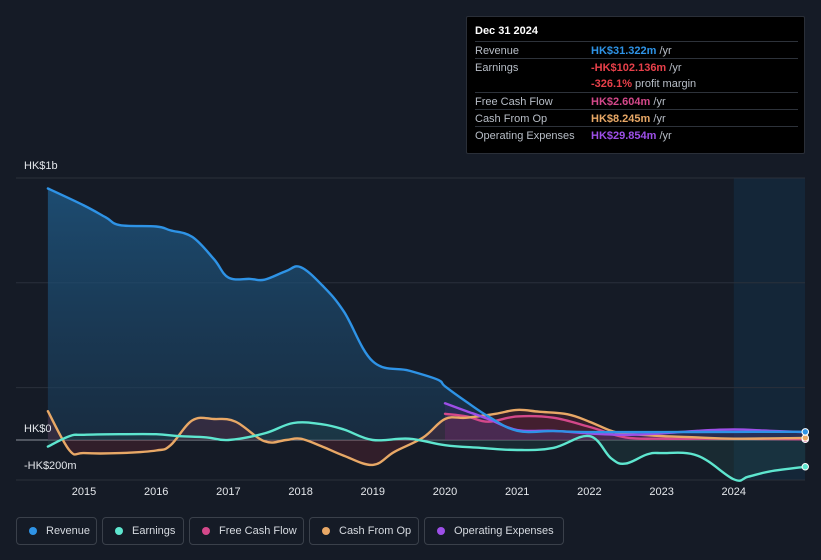  What do you see at coordinates (154, 531) in the screenshot?
I see `legend-label: Earnings` at bounding box center [154, 531].